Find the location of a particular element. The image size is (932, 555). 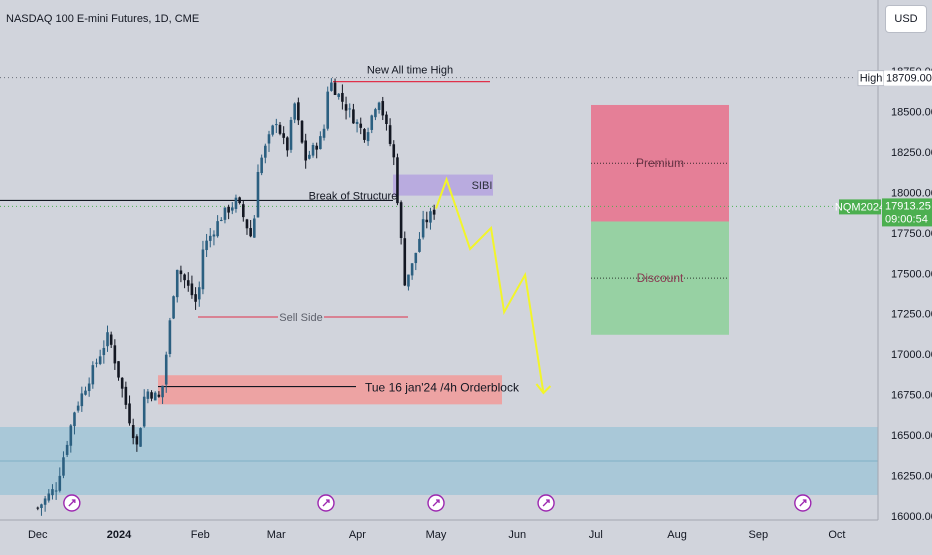

last-price-value: 17913.25 is located at coordinates (908, 206).